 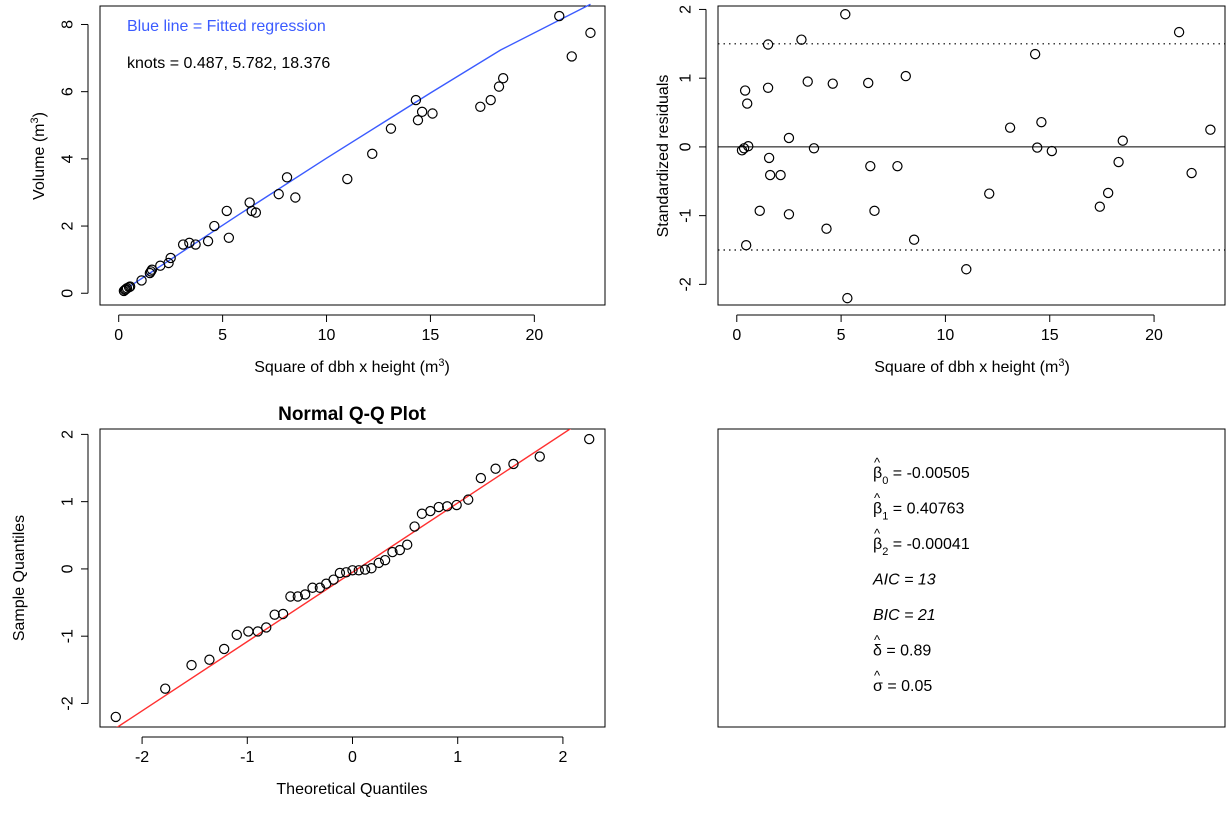 What do you see at coordinates (247, 757) in the screenshot?
I see `x-tick-label: -1` at bounding box center [247, 757].